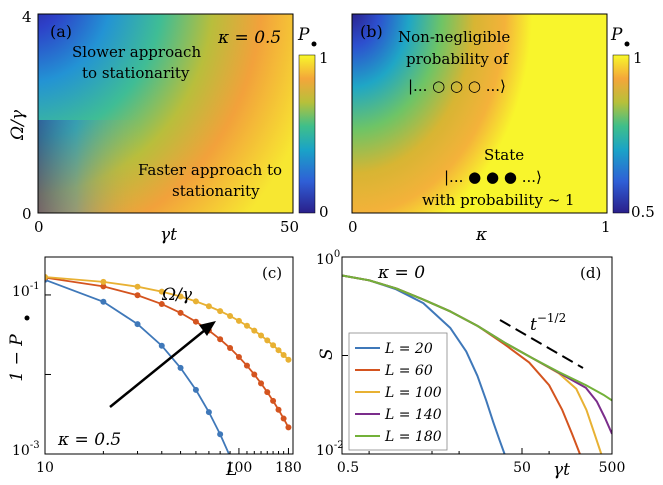 This screenshot has width=663, height=485. I want to click on legend-label-d: L = 140, so click(413, 415).